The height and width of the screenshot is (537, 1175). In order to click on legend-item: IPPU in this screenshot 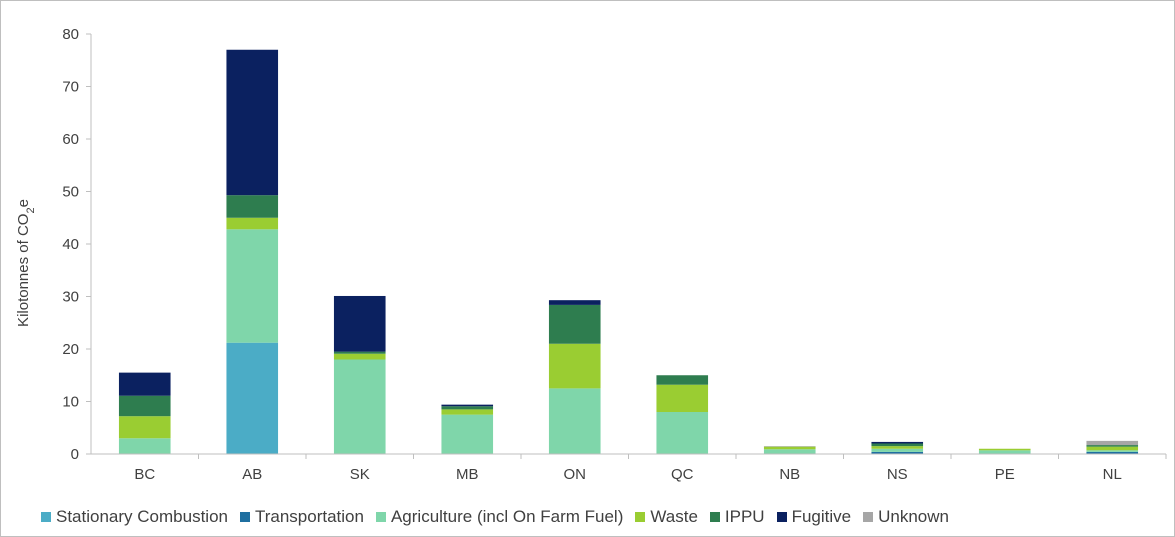, I will do `click(737, 517)`.